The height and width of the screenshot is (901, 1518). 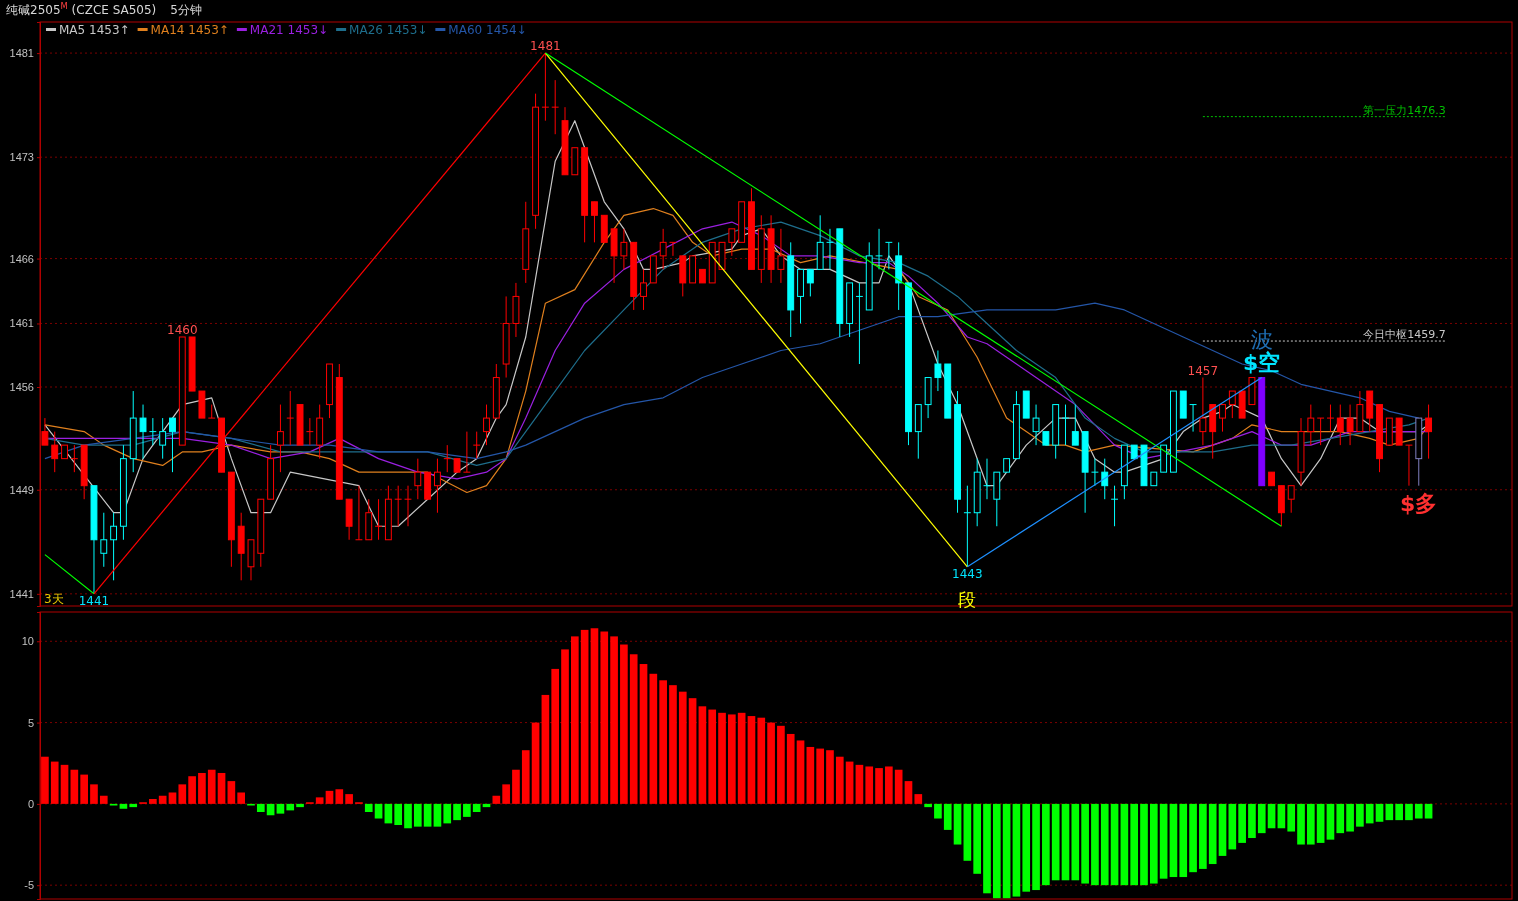 I want to click on legend-label: MA14 1453↑, so click(x=189, y=30).